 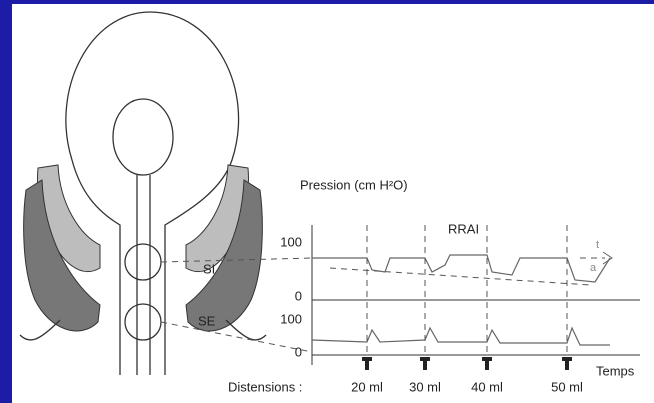 I want to click on se-label: SE, so click(x=207, y=320).